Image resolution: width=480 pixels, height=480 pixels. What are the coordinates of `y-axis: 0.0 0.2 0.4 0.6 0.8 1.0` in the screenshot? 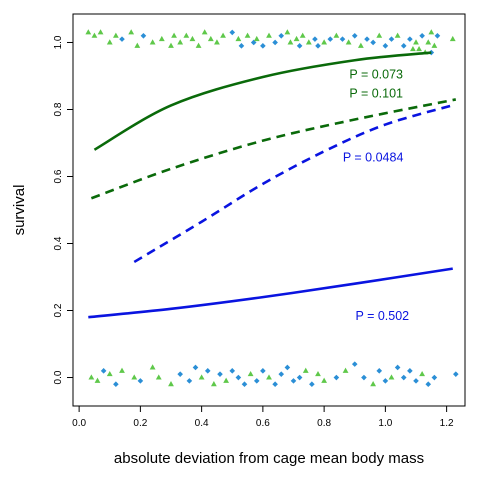 It's located at (63, 209).